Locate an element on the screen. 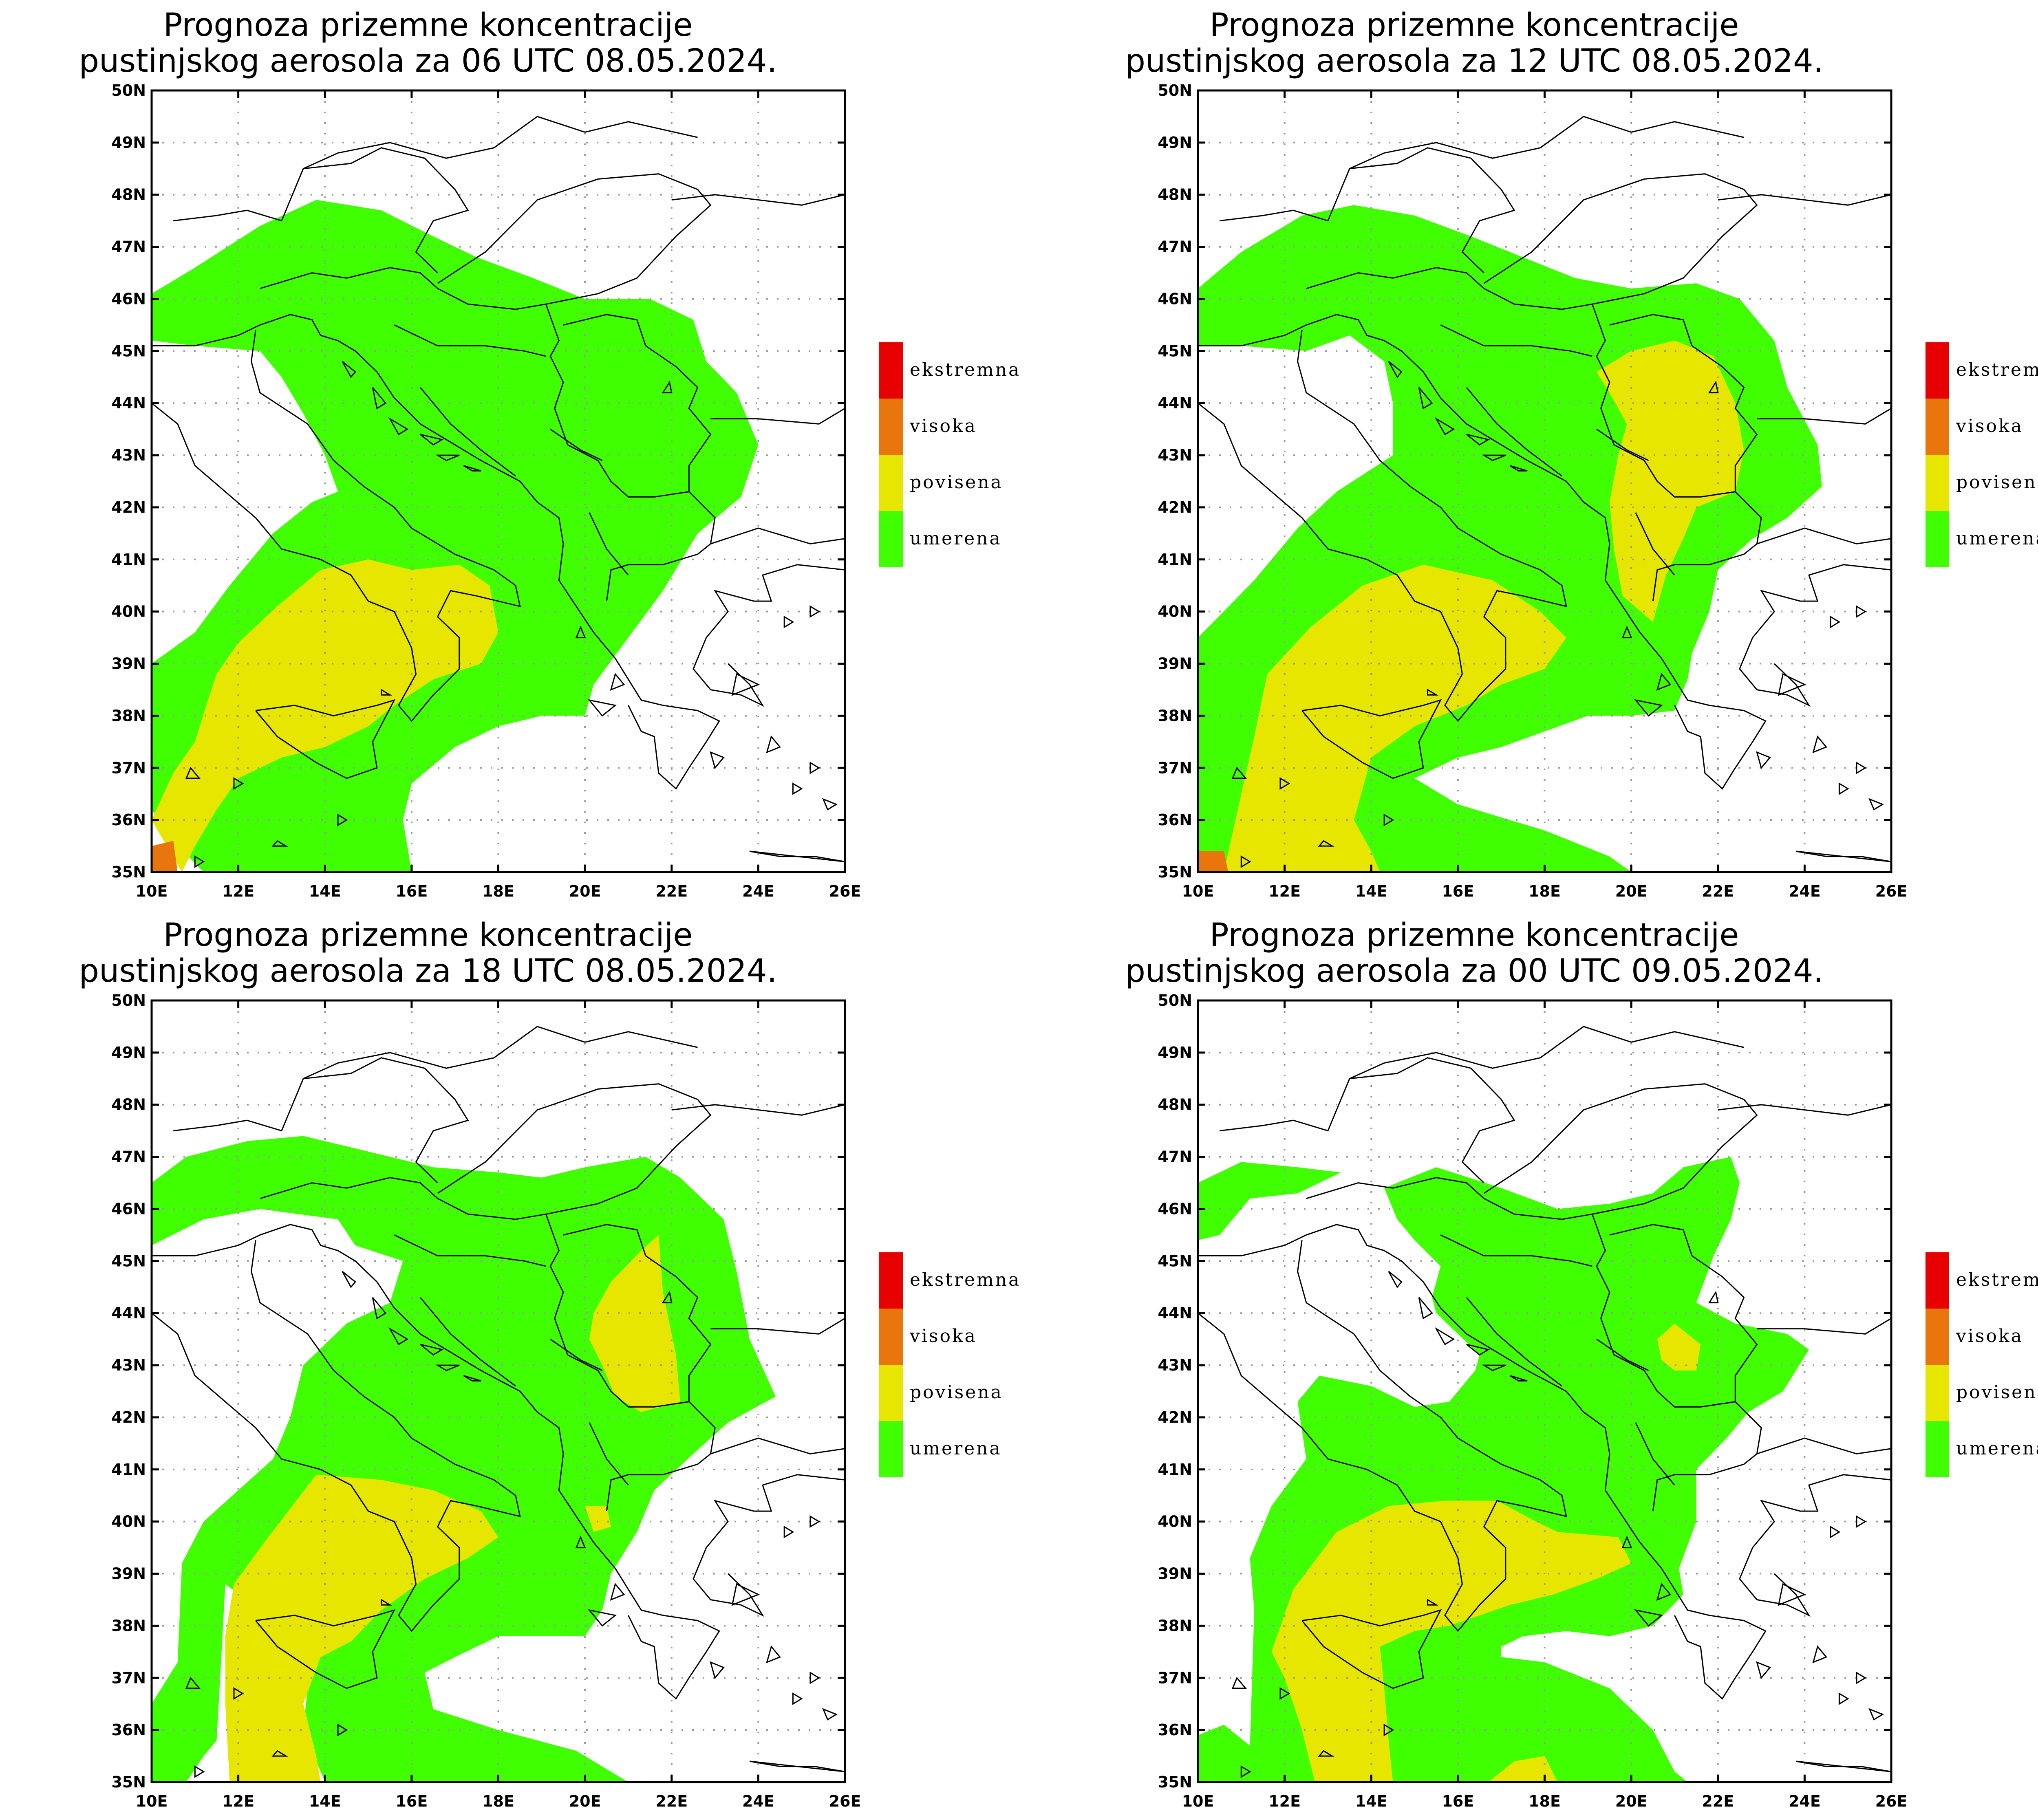 Image resolution: width=2038 pixels, height=1820 pixels. lat-tick-label: 46N is located at coordinates (129, 299).